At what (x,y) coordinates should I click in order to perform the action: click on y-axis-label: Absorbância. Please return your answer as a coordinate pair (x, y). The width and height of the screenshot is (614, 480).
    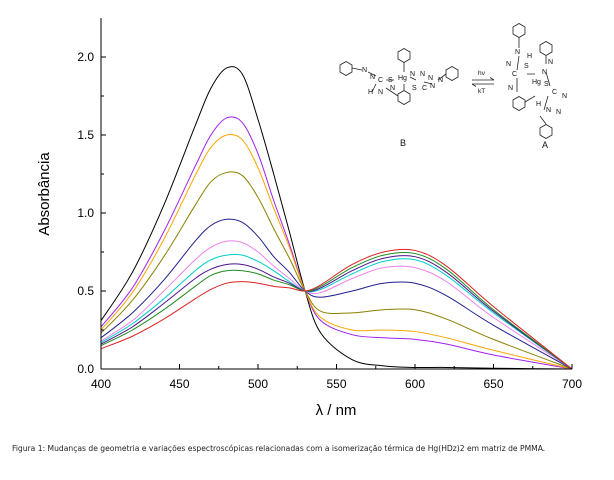
    Looking at the image, I should click on (44, 194).